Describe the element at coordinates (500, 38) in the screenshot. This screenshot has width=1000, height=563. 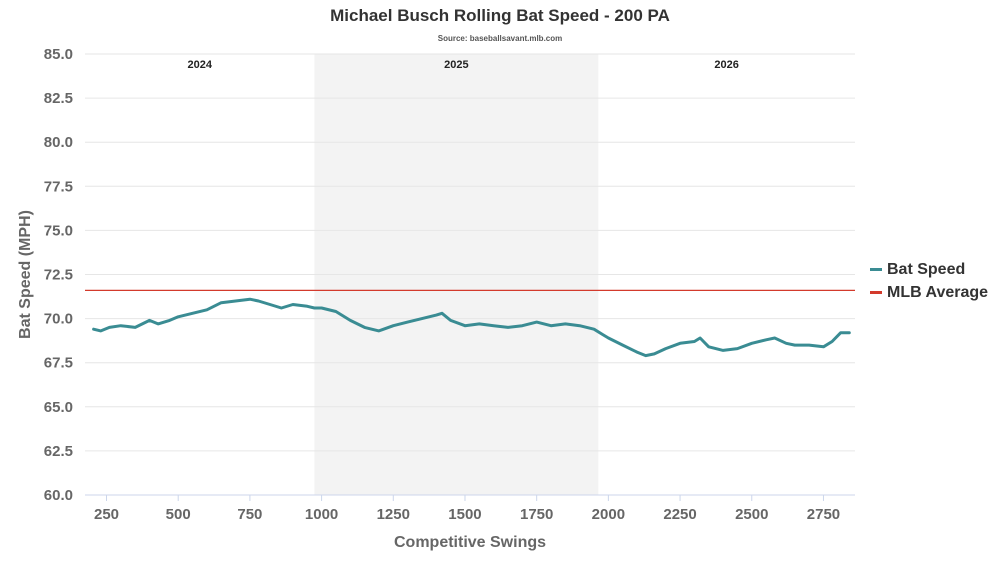
I see `chart-subtitle: Source: baseballsavant.mlb.com` at that location.